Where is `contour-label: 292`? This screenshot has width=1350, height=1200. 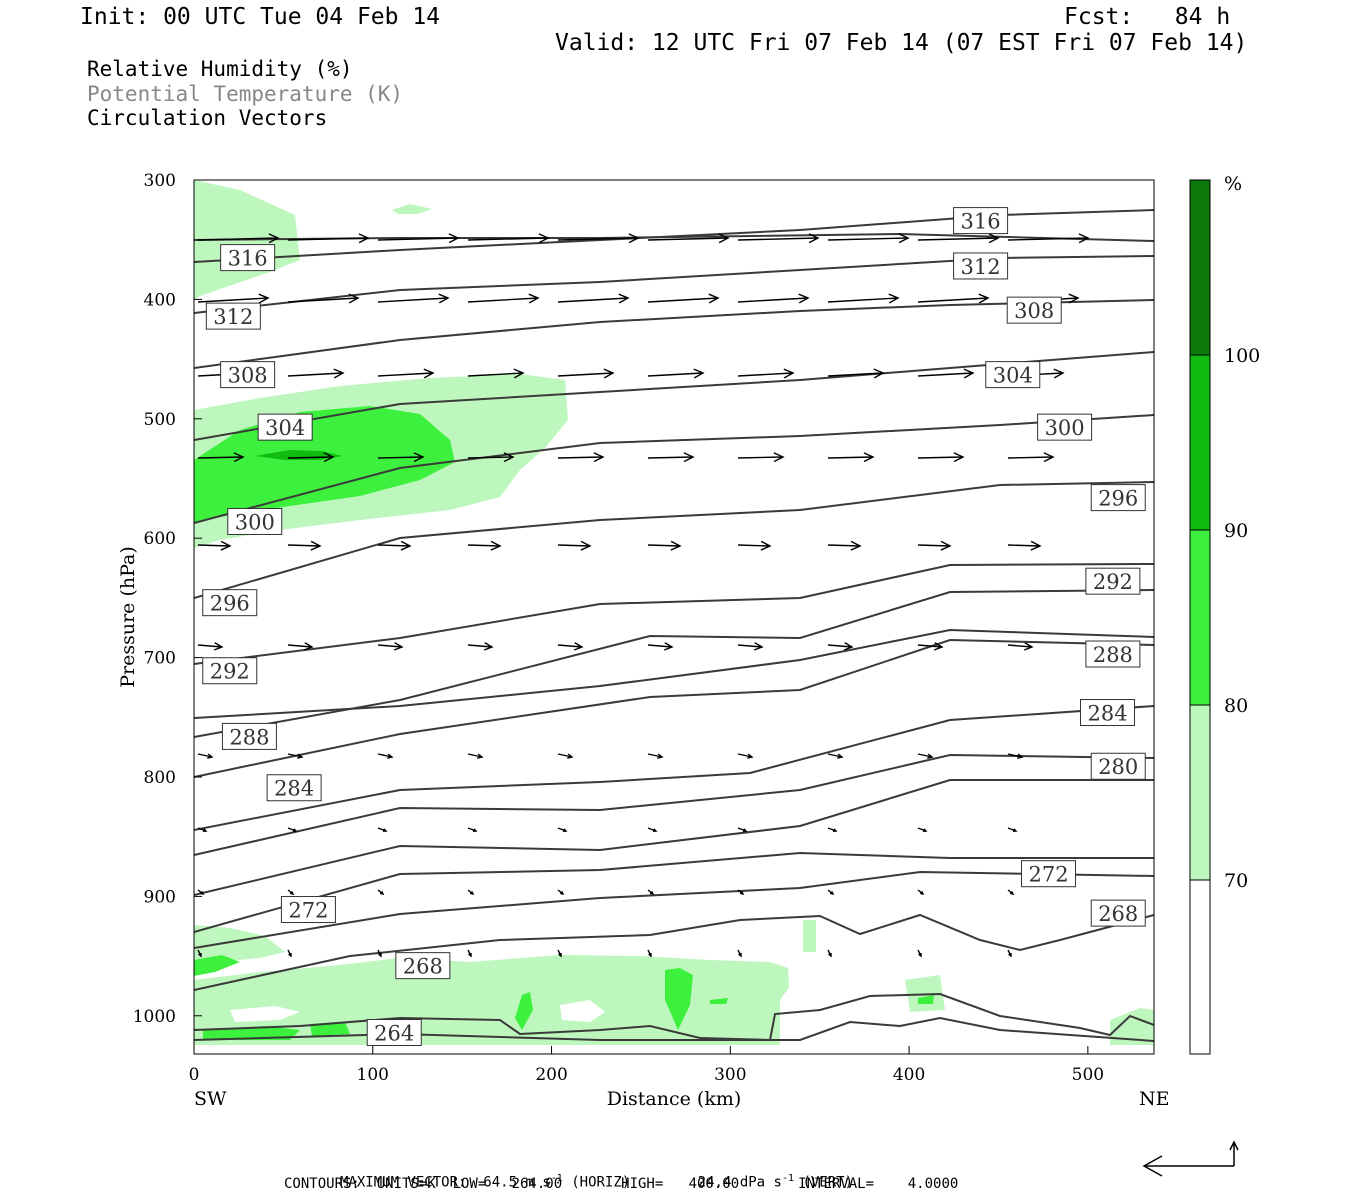 contour-label: 292 is located at coordinates (230, 672).